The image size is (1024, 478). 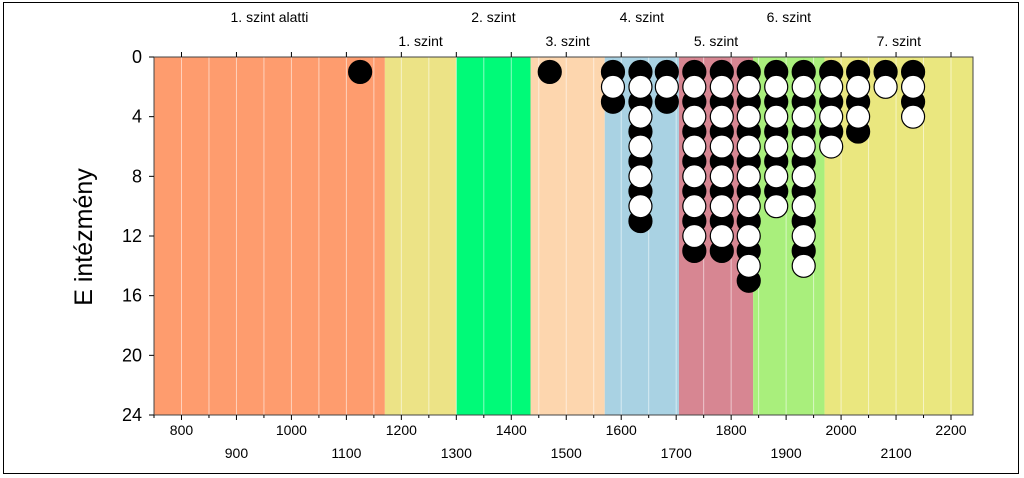 What do you see at coordinates (137, 176) in the screenshot?
I see `y-tick-label: 8` at bounding box center [137, 176].